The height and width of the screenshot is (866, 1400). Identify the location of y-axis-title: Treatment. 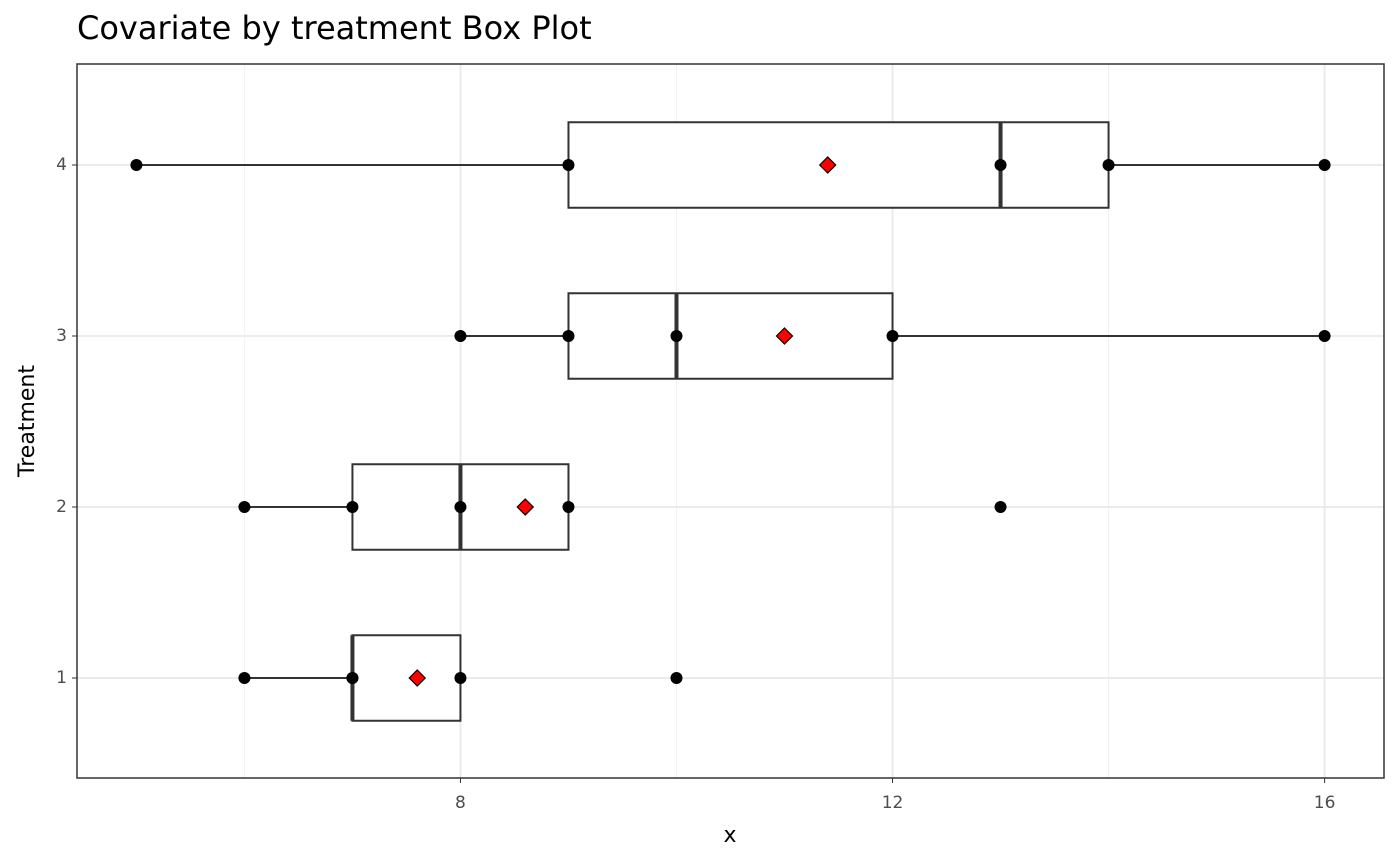
(27, 421).